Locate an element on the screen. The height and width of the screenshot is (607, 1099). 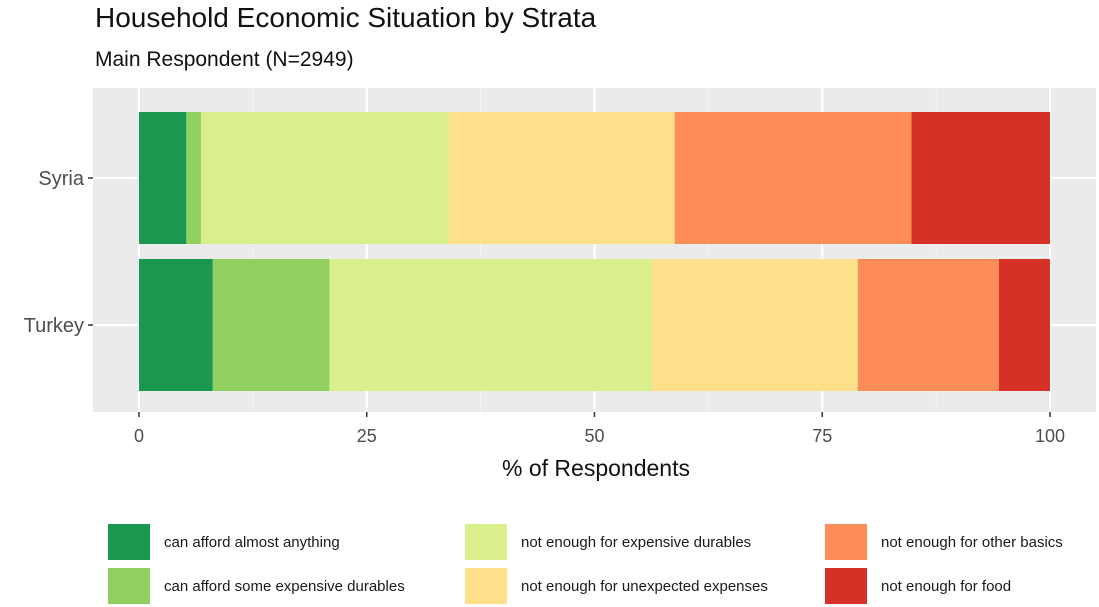
legend-label: not enough for other basics is located at coordinates (972, 542).